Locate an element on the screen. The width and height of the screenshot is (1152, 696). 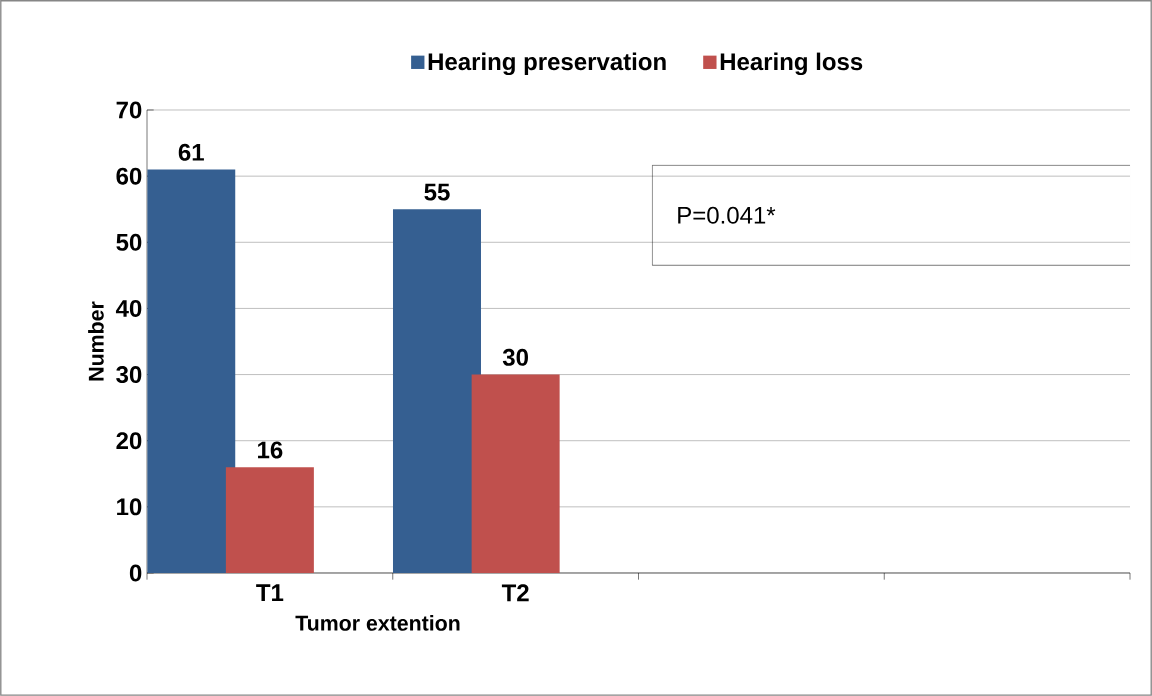
y-axis-title: Number is located at coordinates (96, 341).